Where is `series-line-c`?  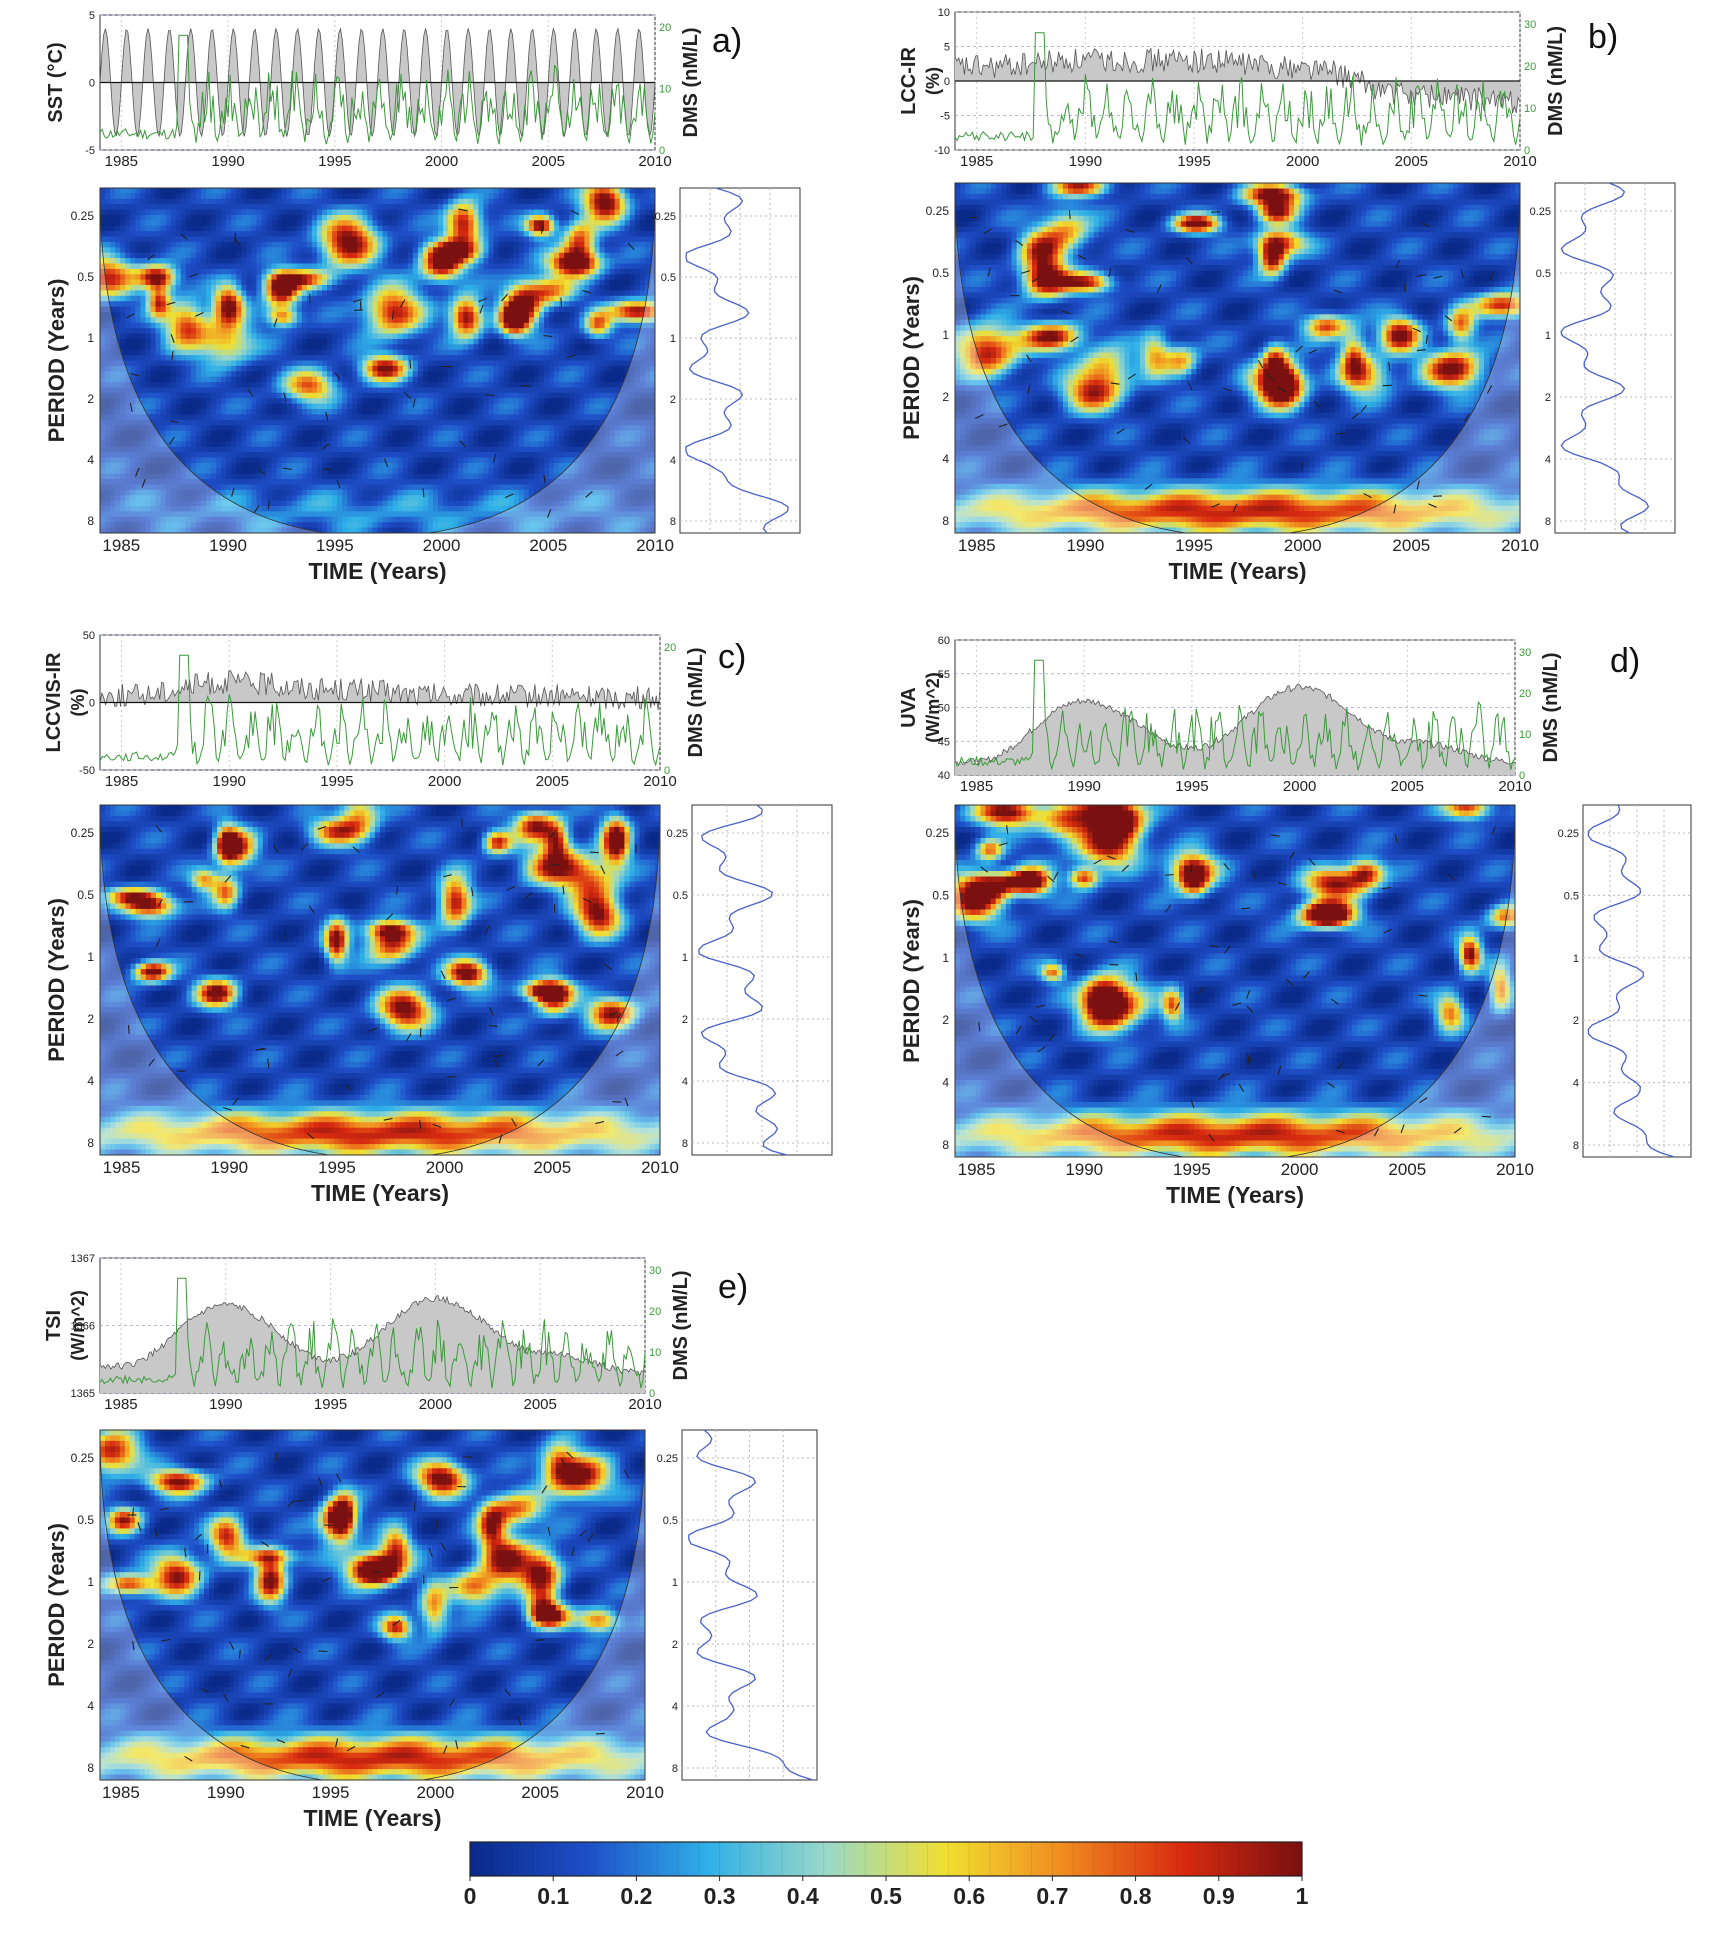
series-line-c is located at coordinates (380, 690).